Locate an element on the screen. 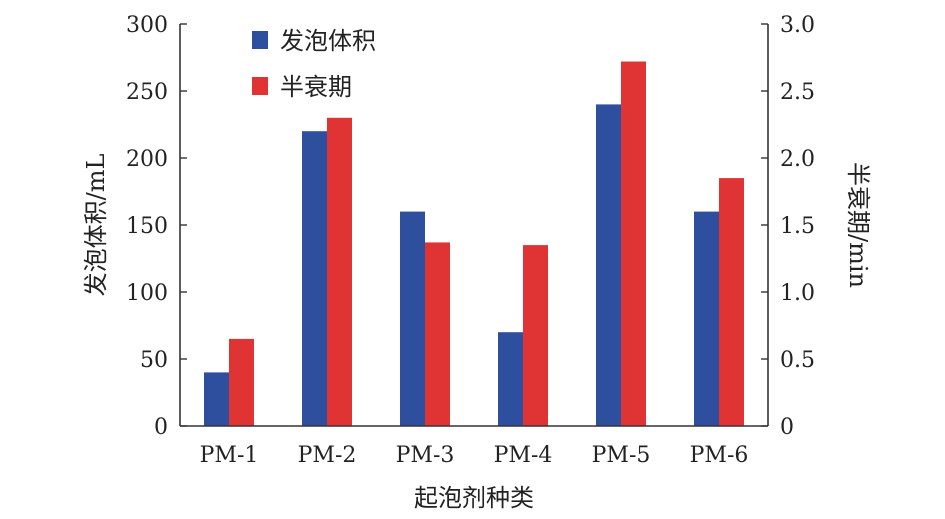 This screenshot has height=519, width=945. left-tick-label: 300 is located at coordinates (147, 25).